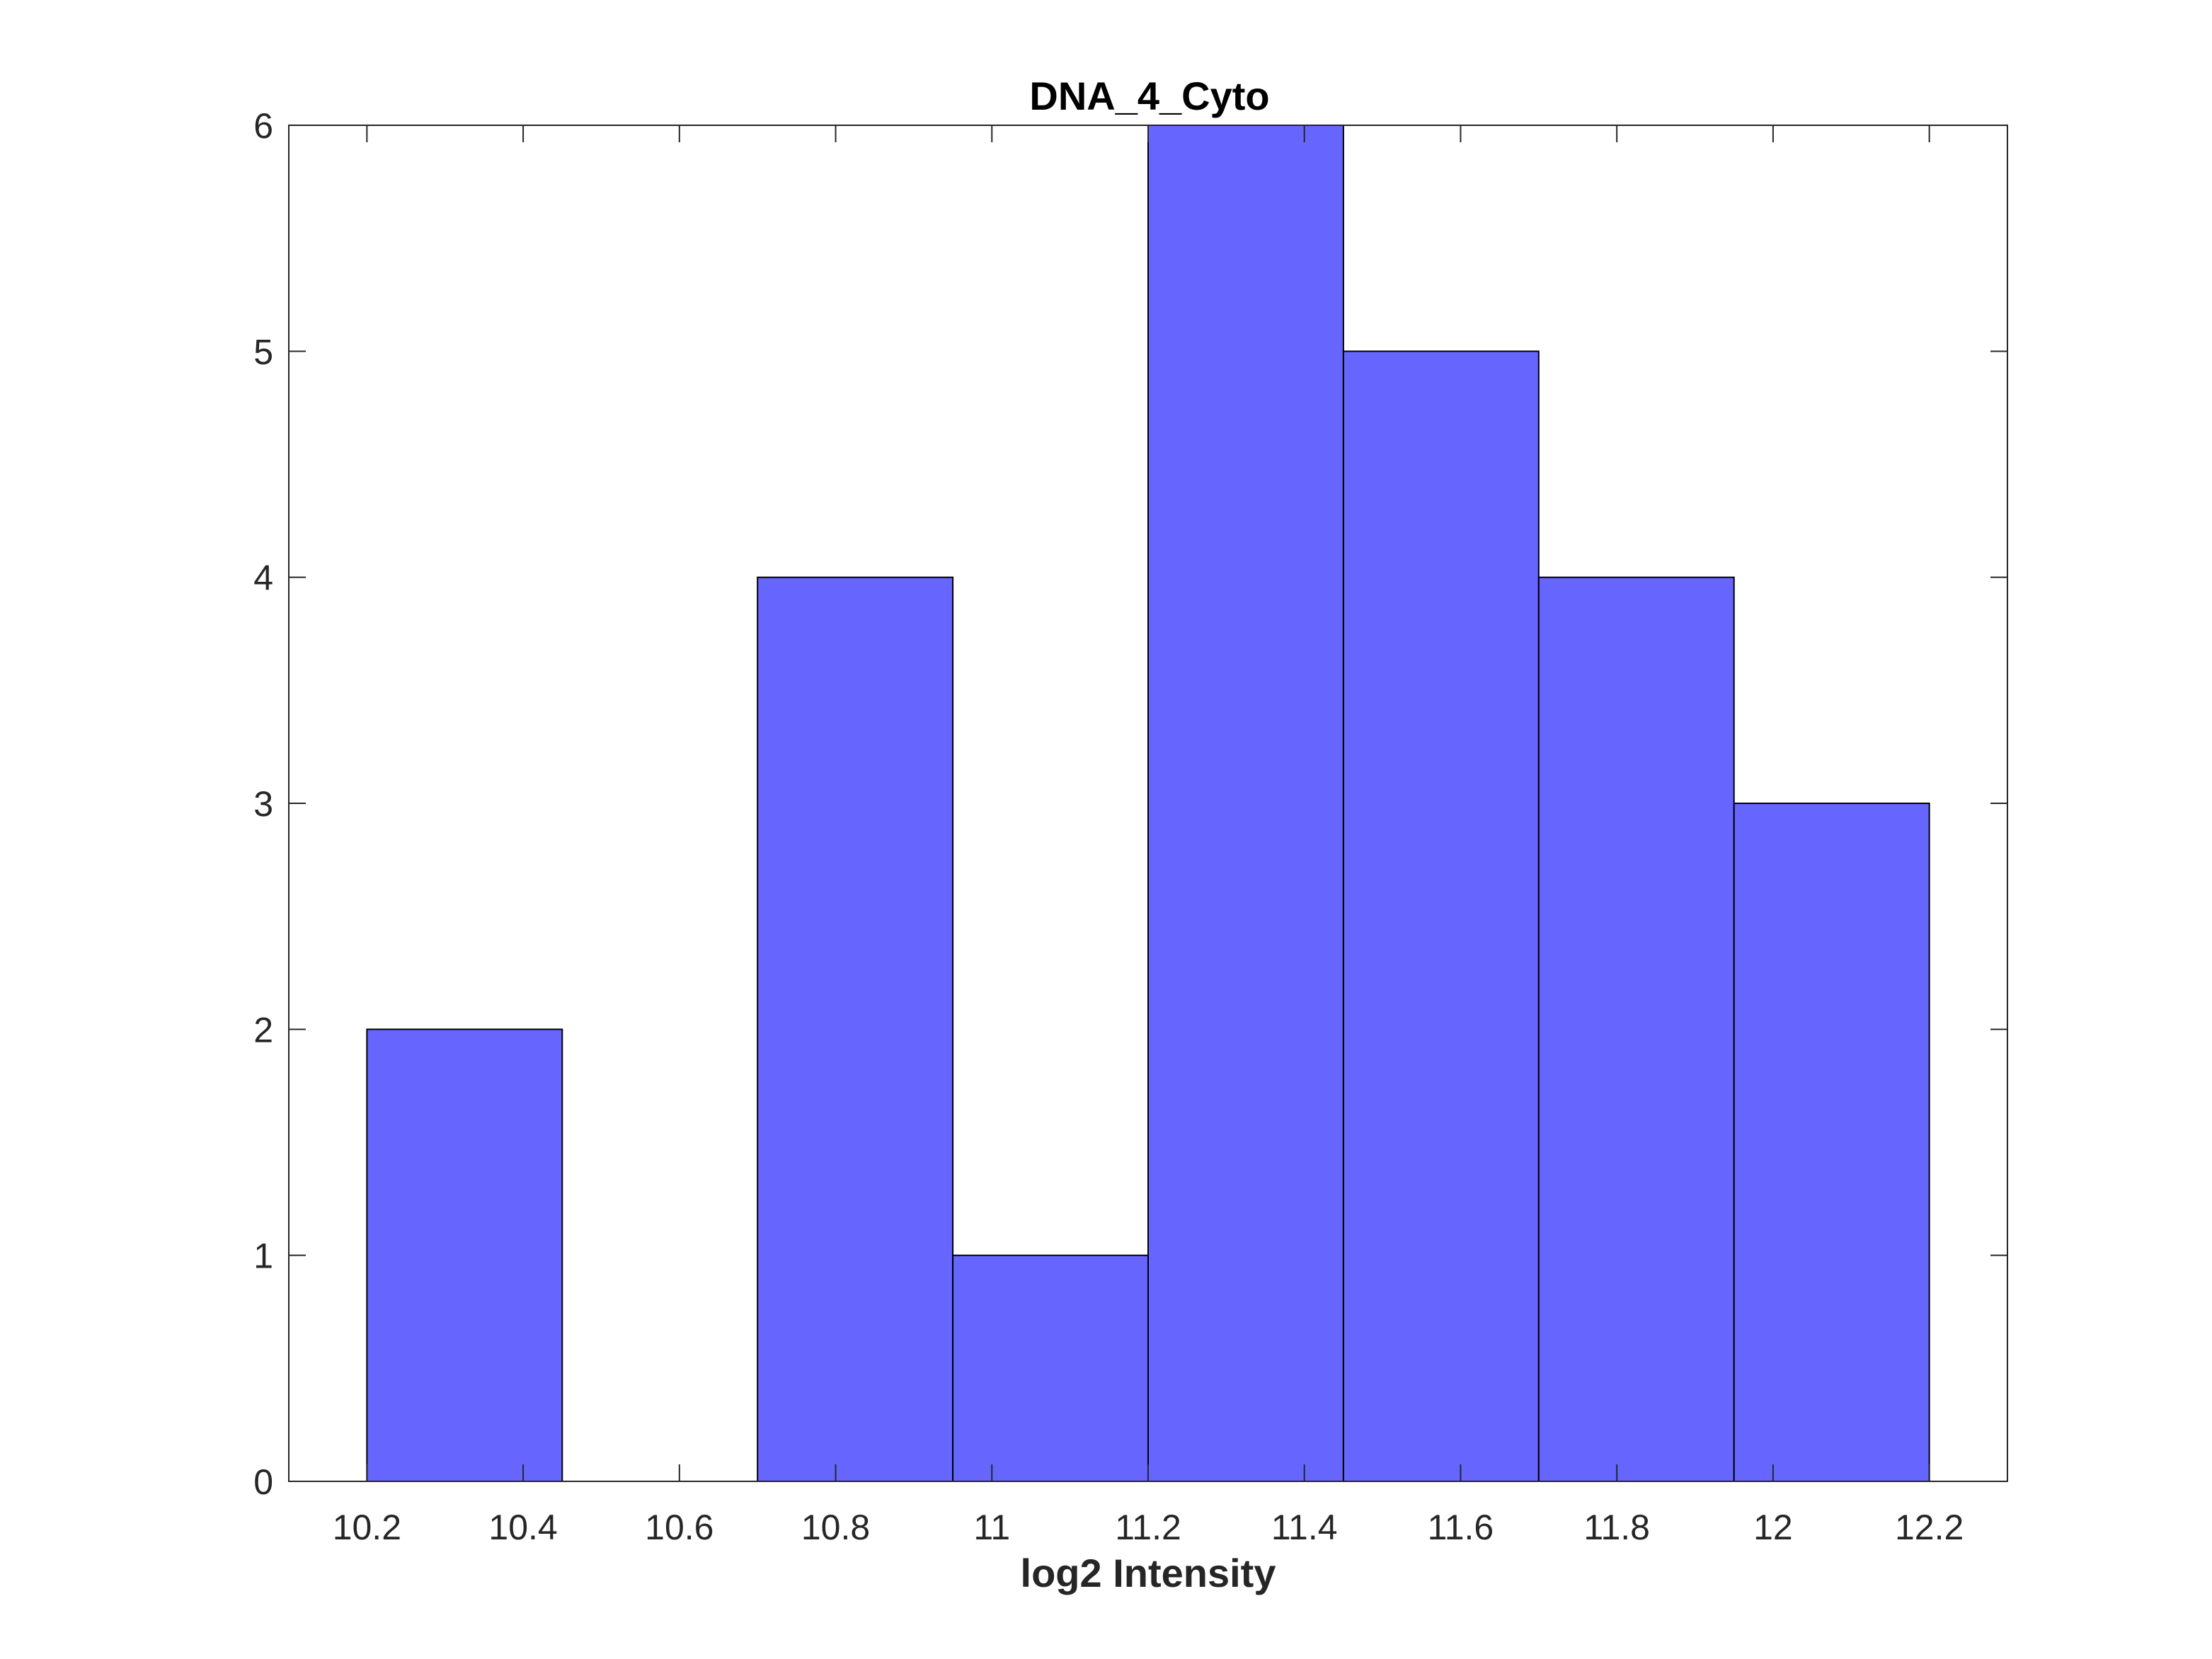  Describe the element at coordinates (263, 804) in the screenshot. I see `y-tick-label: 3` at that location.